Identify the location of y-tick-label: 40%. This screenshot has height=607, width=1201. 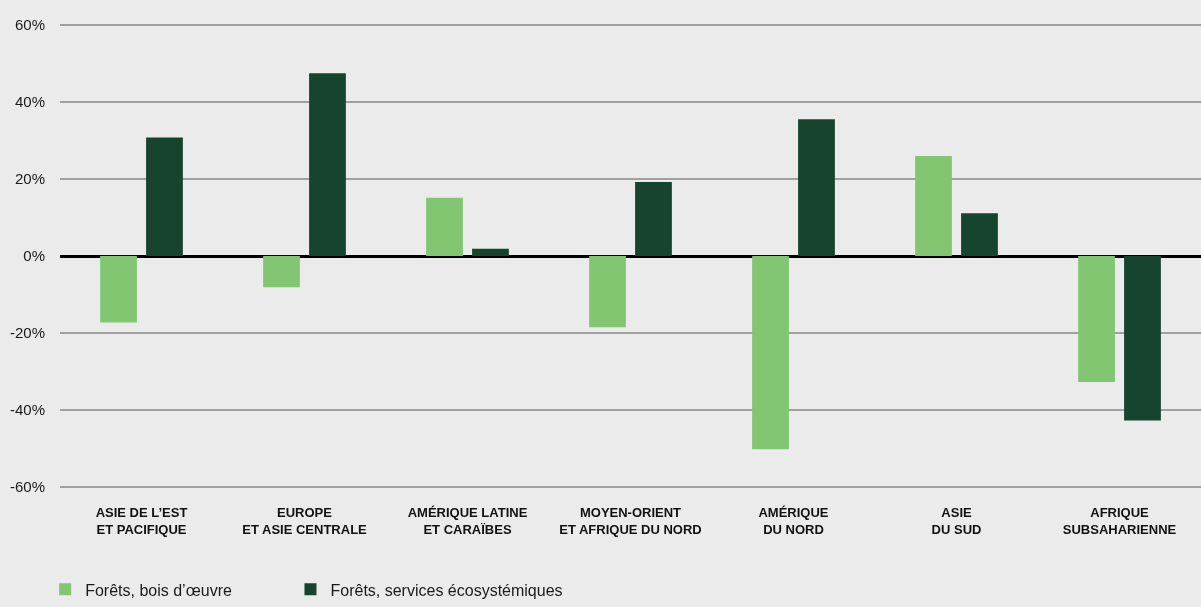
(29, 102).